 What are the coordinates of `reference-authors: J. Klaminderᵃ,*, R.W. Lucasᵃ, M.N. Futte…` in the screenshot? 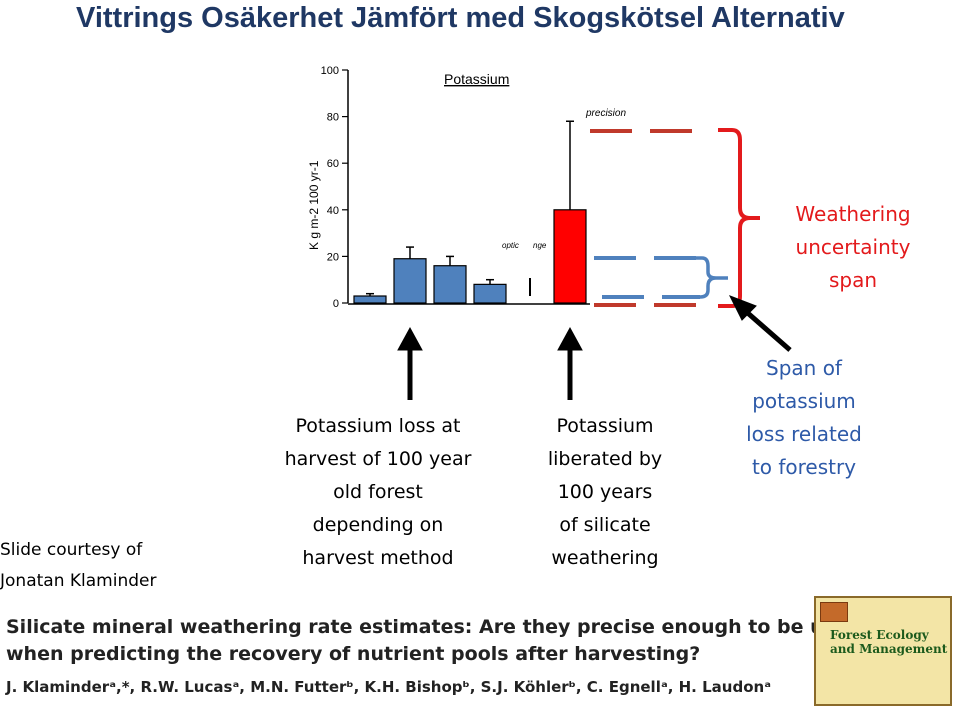 It's located at (389, 687).